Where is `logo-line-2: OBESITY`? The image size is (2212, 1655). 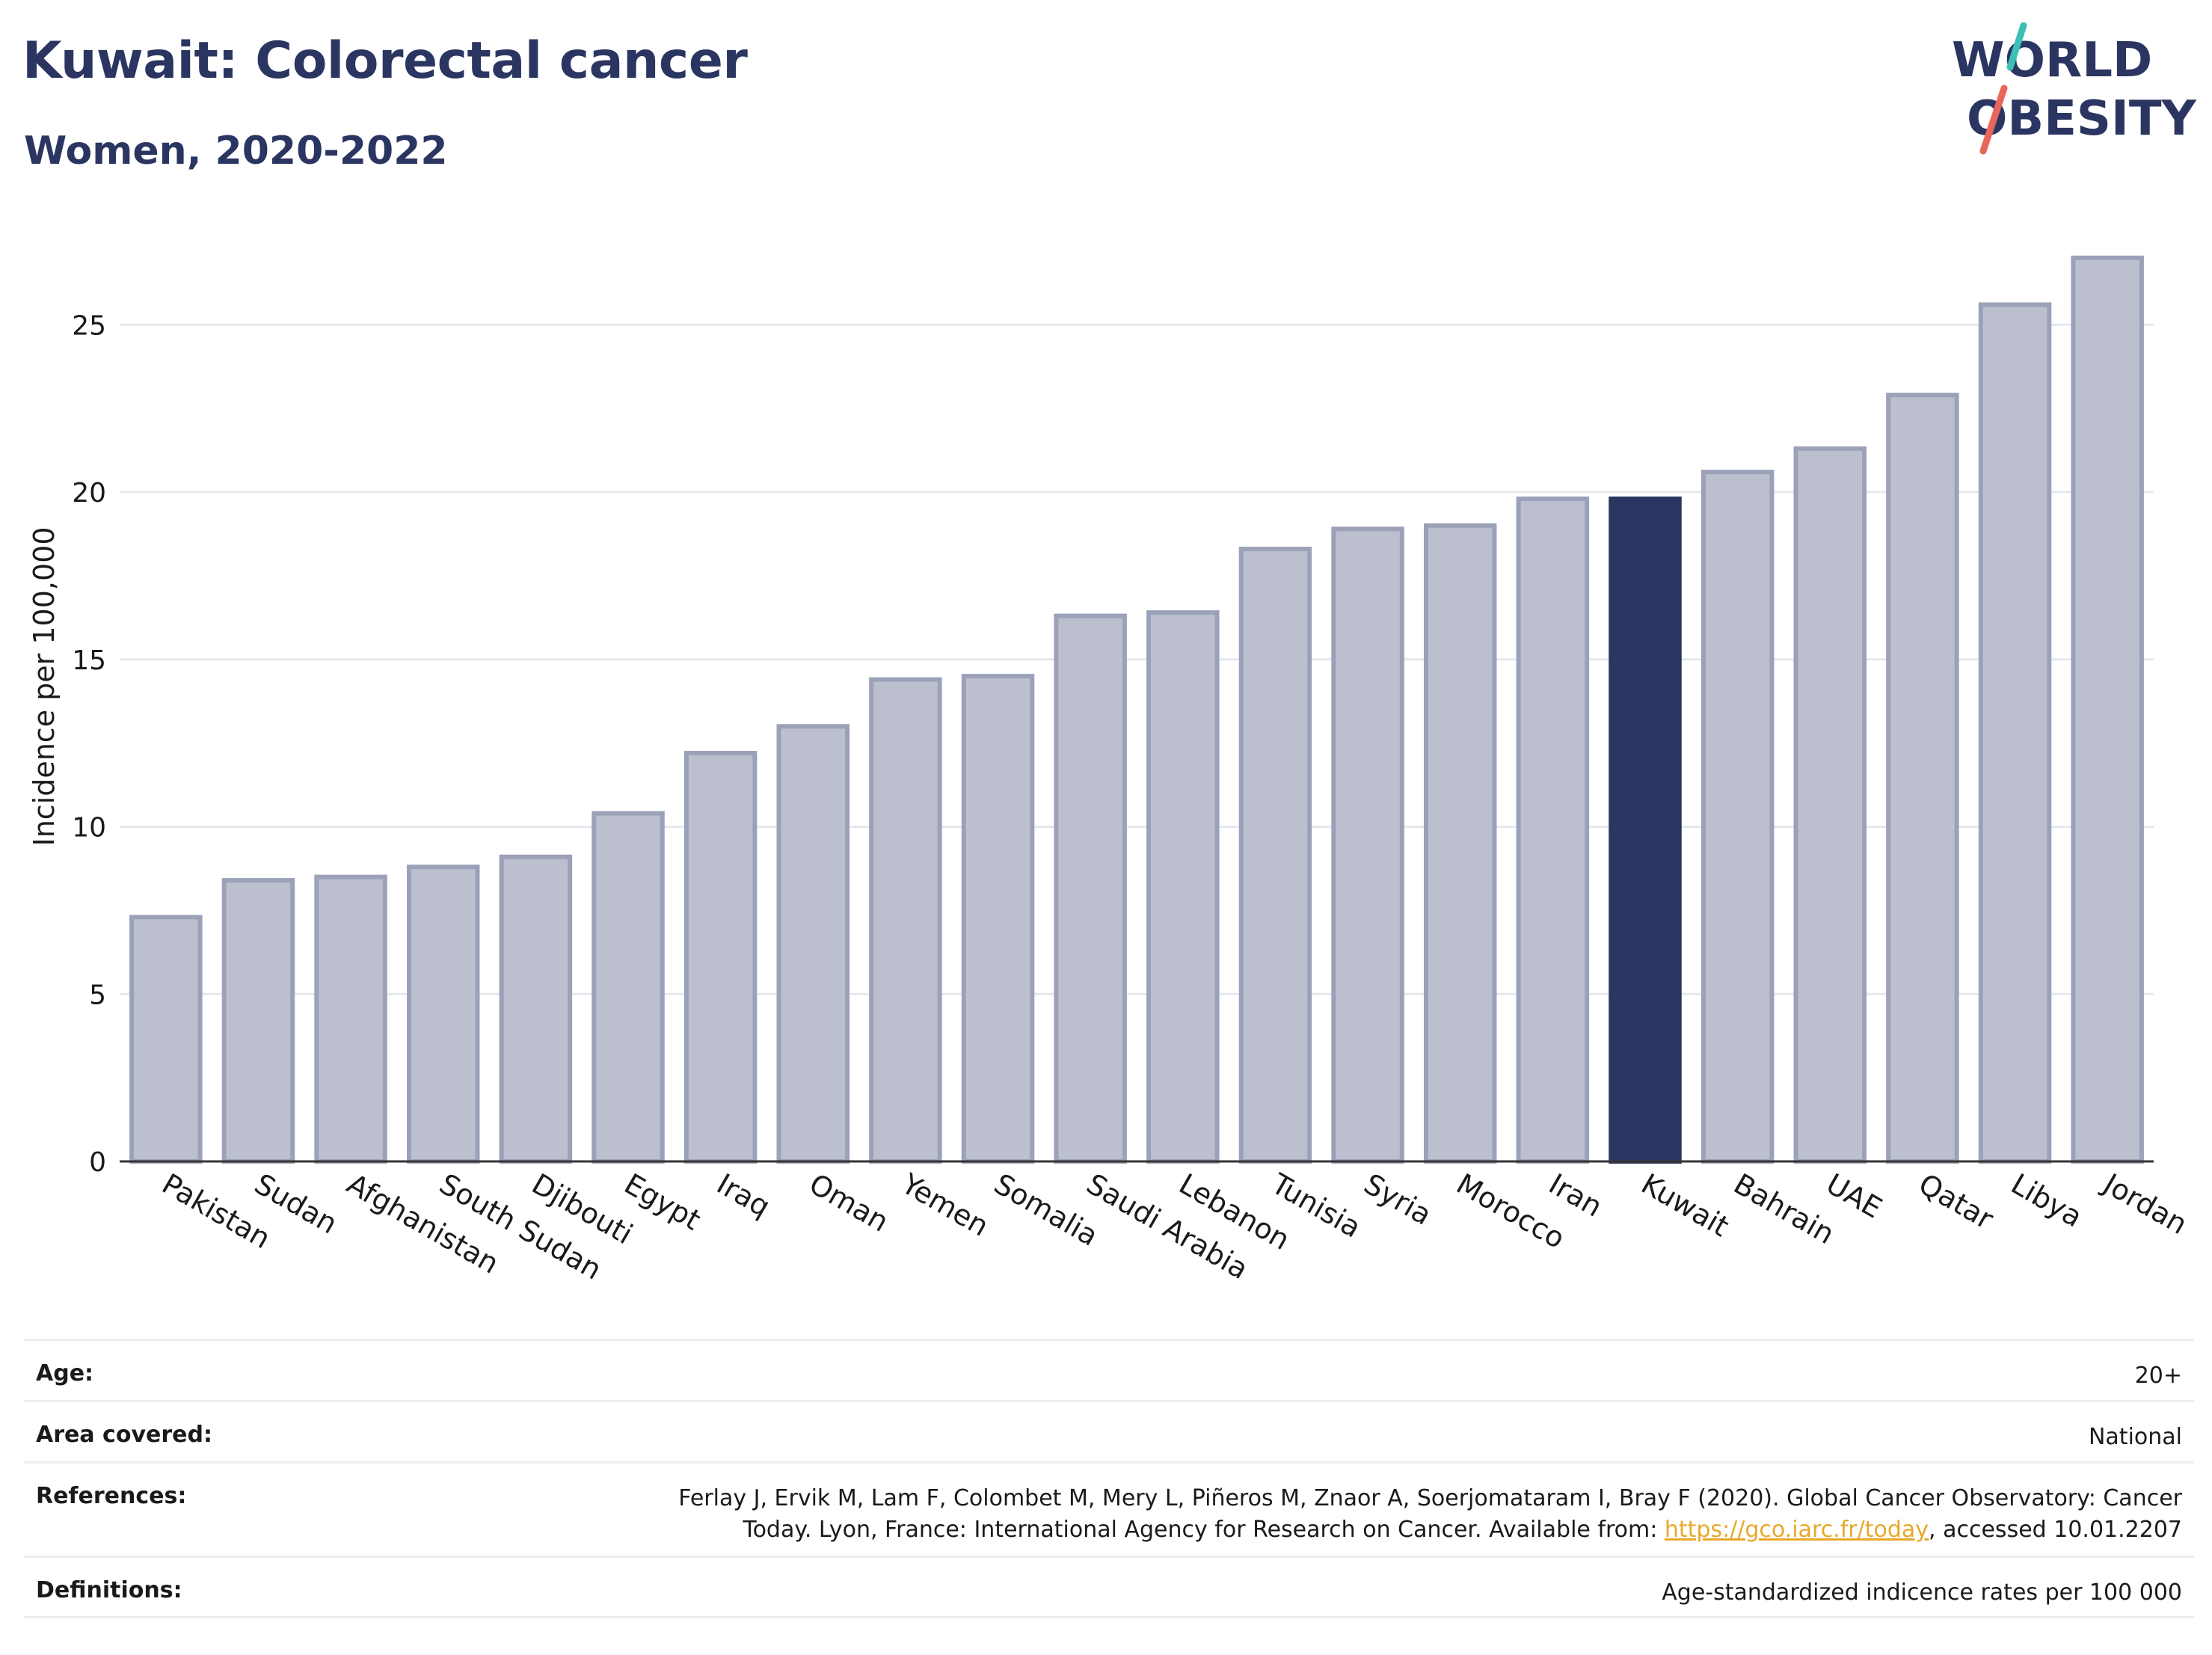
logo-line-2: OBESITY is located at coordinates (2081, 119).